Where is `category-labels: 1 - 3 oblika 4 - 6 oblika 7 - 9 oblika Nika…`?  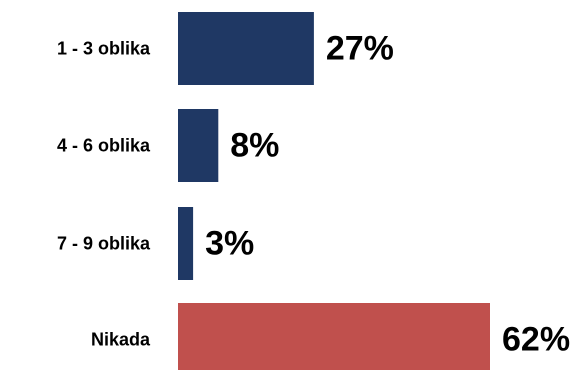
category-labels: 1 - 3 oblika 4 - 6 oblika 7 - 9 oblika Nika… is located at coordinates (104, 194).